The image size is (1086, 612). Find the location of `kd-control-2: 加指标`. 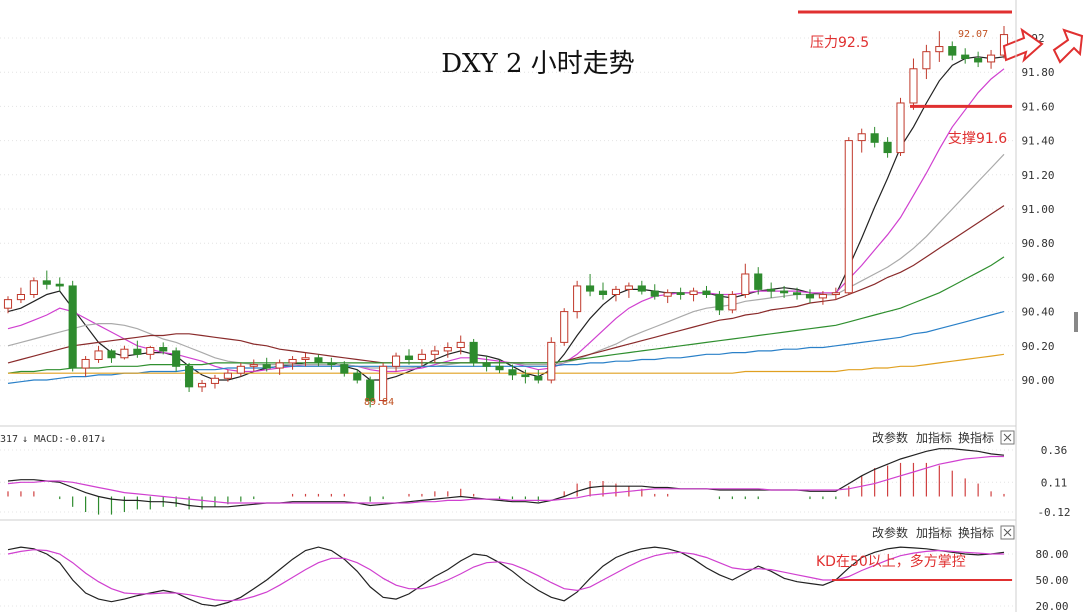

kd-control-2: 加指标 is located at coordinates (934, 532).